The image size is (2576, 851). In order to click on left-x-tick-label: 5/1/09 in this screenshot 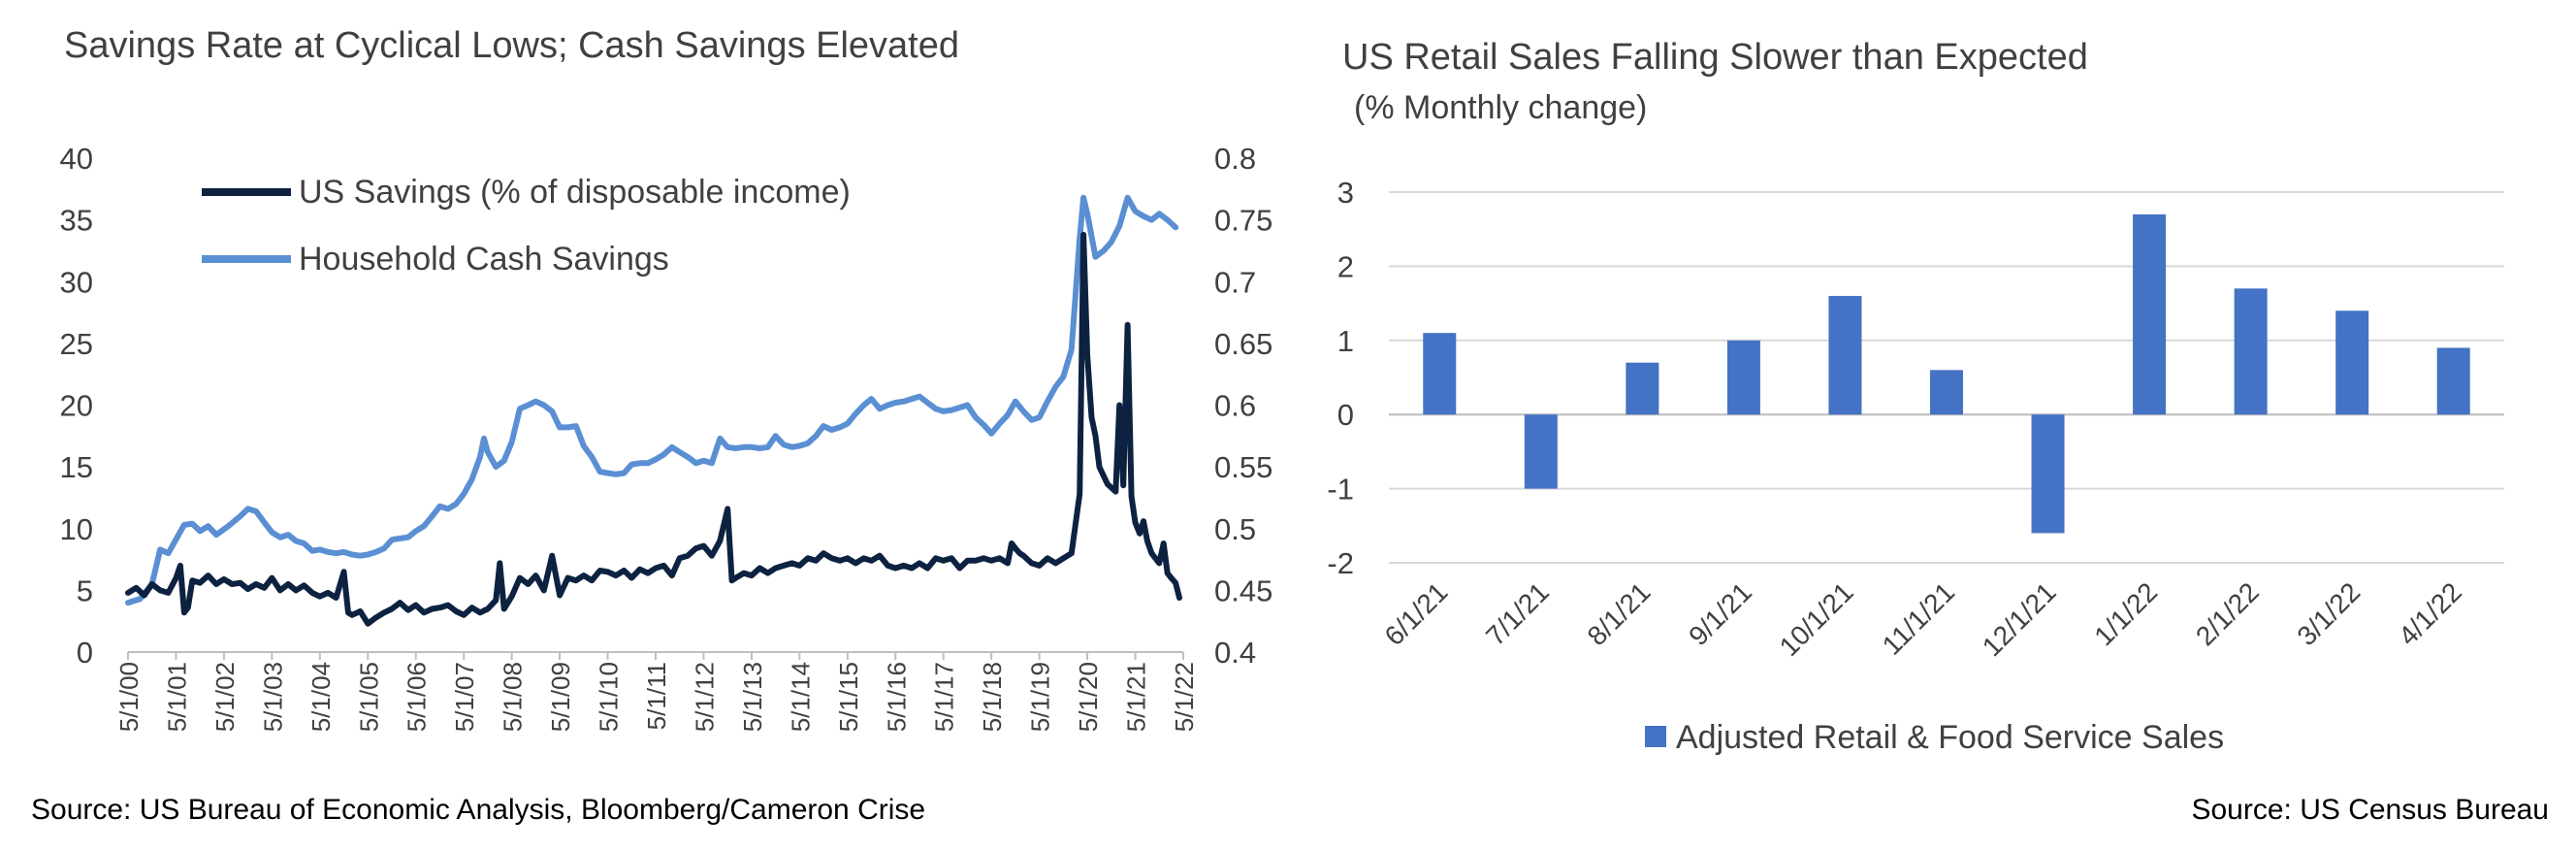, I will do `click(560, 697)`.